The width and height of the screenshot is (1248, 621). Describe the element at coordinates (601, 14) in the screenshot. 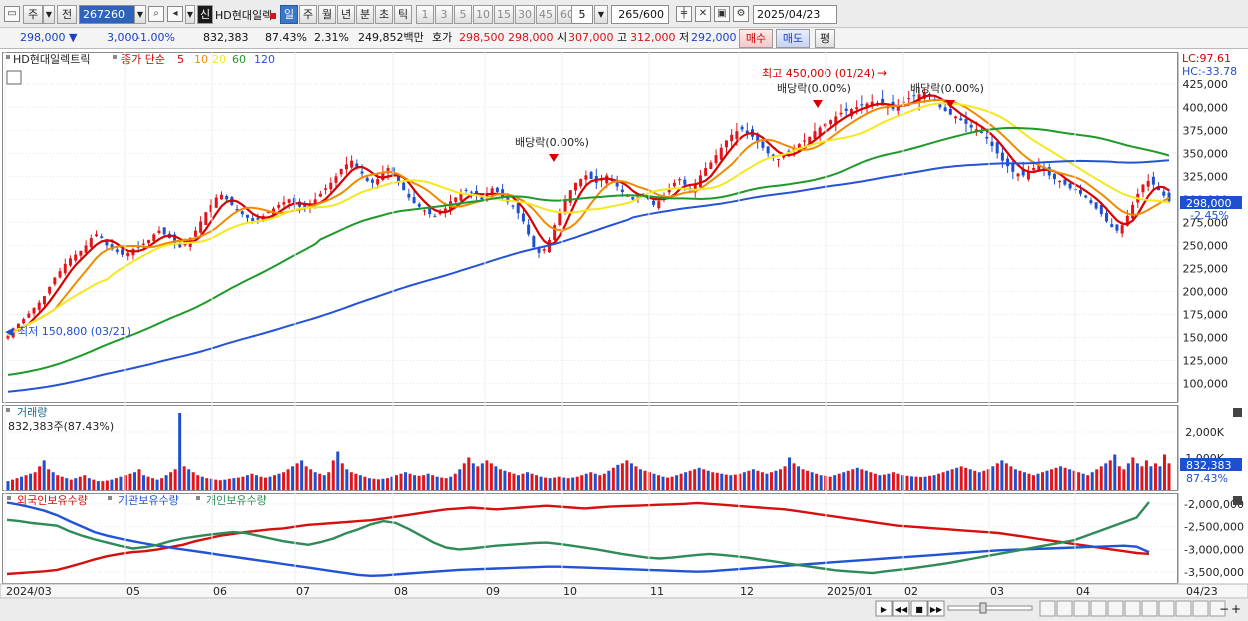

I see `interval-dropdown-icon: ▼` at that location.